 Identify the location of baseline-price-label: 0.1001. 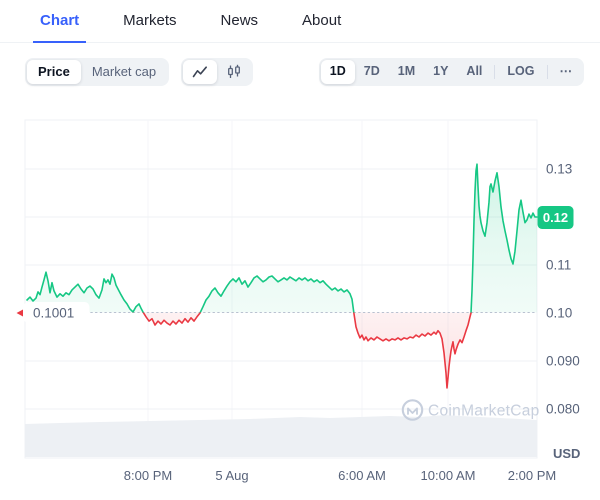
(53, 313).